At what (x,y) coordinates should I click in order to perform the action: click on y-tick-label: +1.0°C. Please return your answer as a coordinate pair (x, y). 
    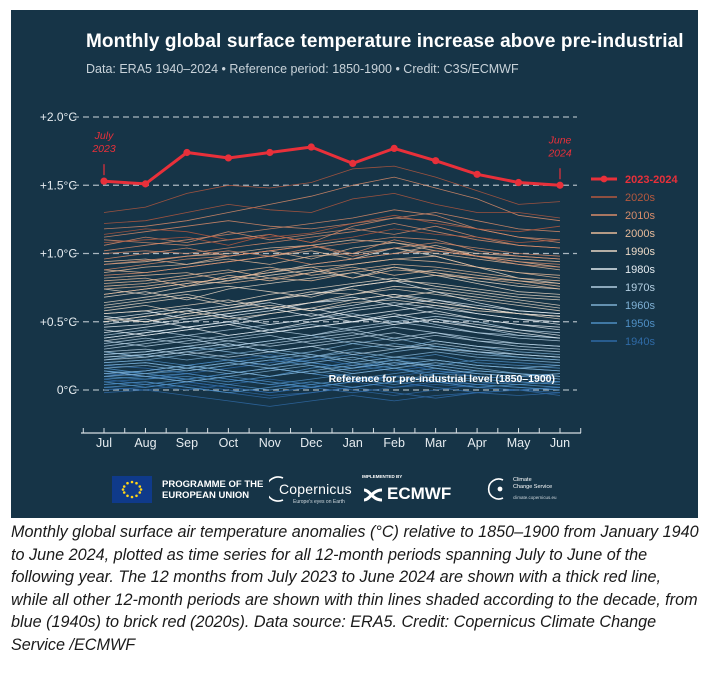
    Looking at the image, I should click on (58, 254).